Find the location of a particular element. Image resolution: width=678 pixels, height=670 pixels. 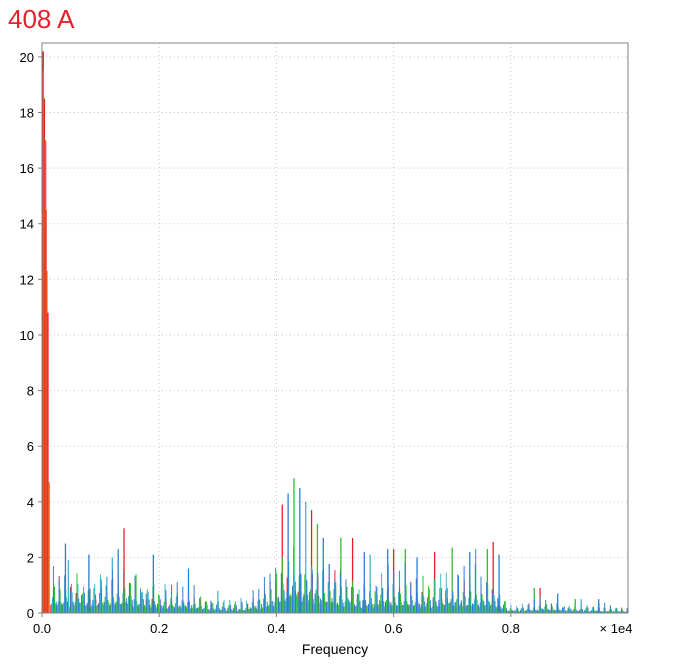

chart-title: 408 A is located at coordinates (41, 19).